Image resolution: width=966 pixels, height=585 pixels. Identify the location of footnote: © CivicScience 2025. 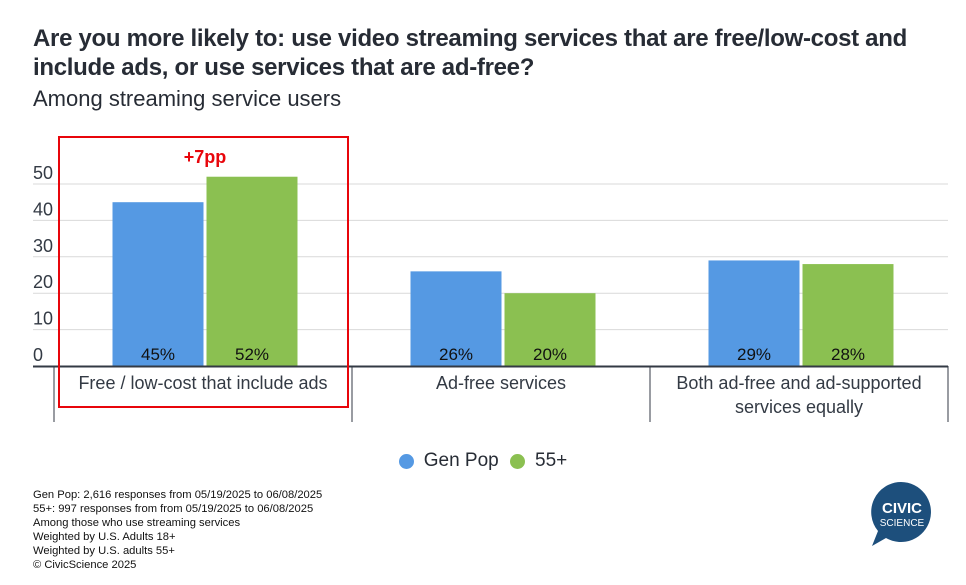
(85, 565).